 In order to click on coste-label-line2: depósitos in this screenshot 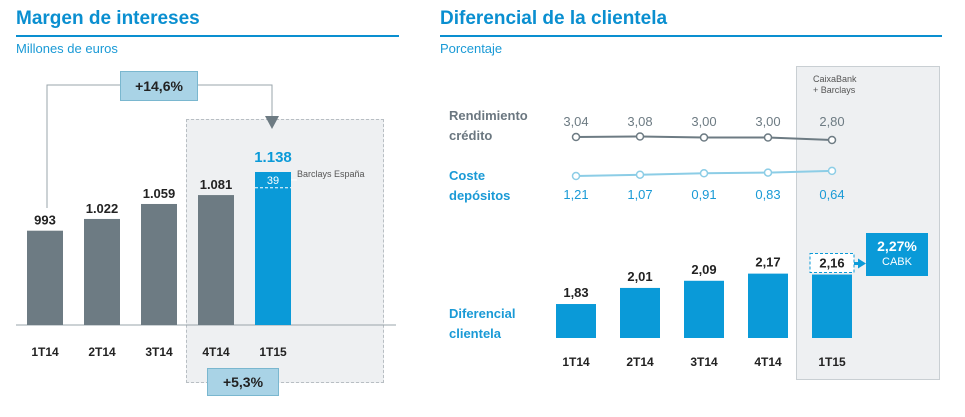, I will do `click(480, 195)`.